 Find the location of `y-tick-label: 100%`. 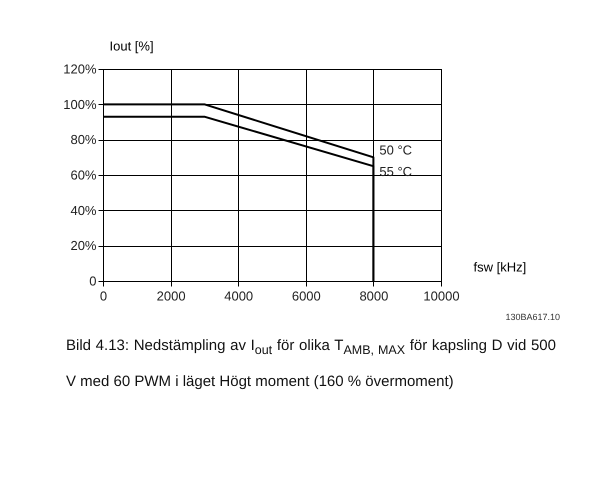

y-tick-label: 100% is located at coordinates (80, 104).